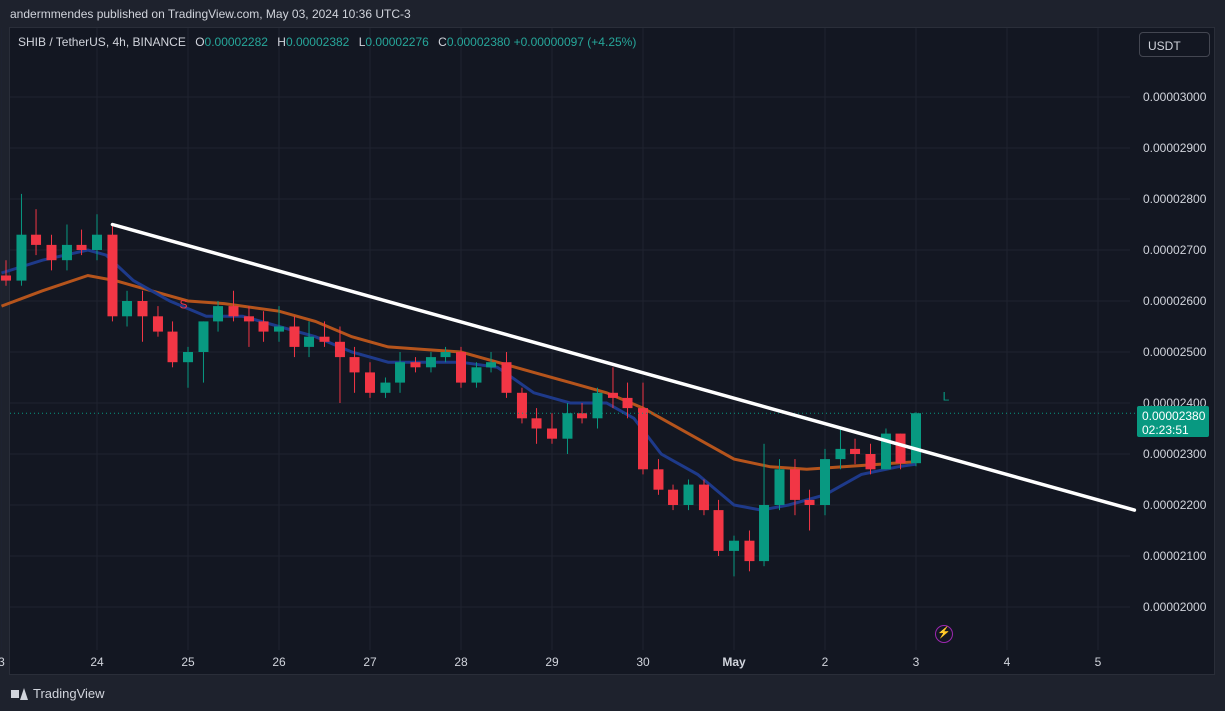 This screenshot has height=711, width=1225. What do you see at coordinates (1175, 250) in the screenshot?
I see `y-tick-label: 0.00002700` at bounding box center [1175, 250].